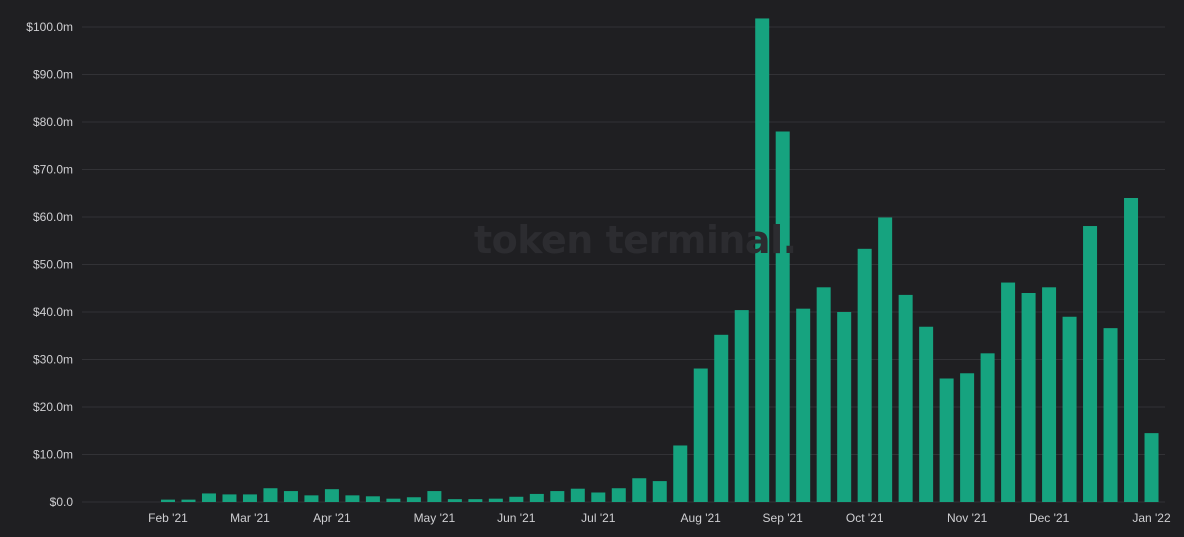  Describe the element at coordinates (701, 518) in the screenshot. I see `x-tick-label: Aug '21` at that location.